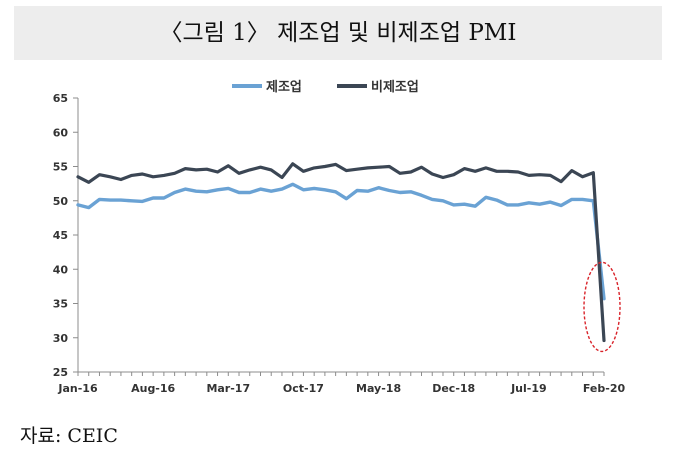  I want to click on x-tick-label: Jul-19, so click(528, 388).